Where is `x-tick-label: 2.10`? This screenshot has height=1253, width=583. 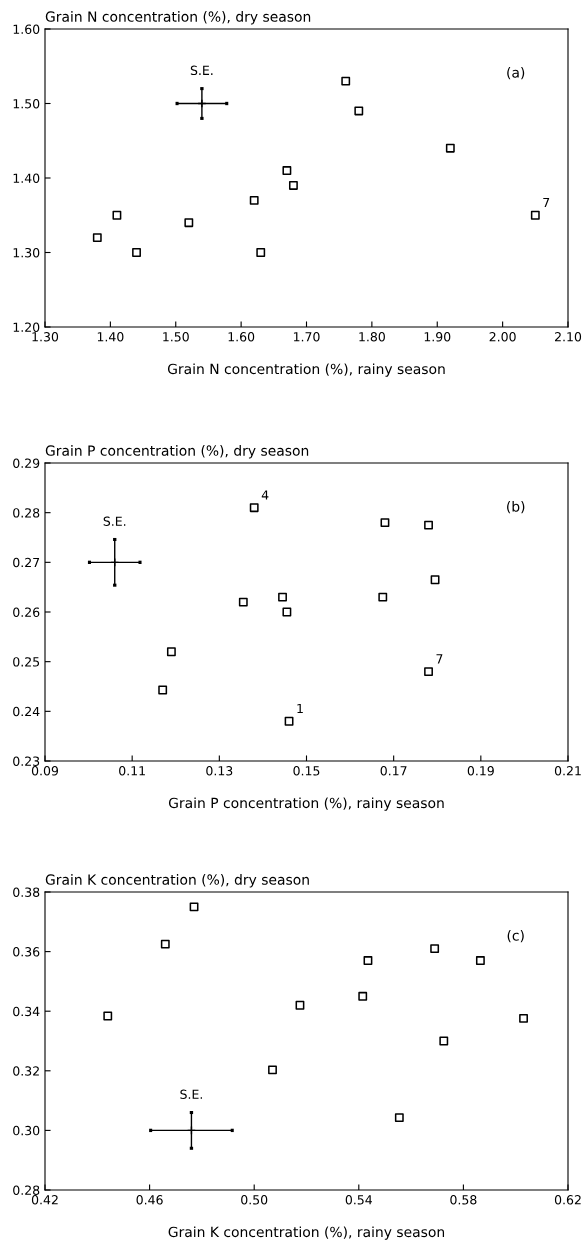 x-tick-label: 2.10 is located at coordinates (568, 337).